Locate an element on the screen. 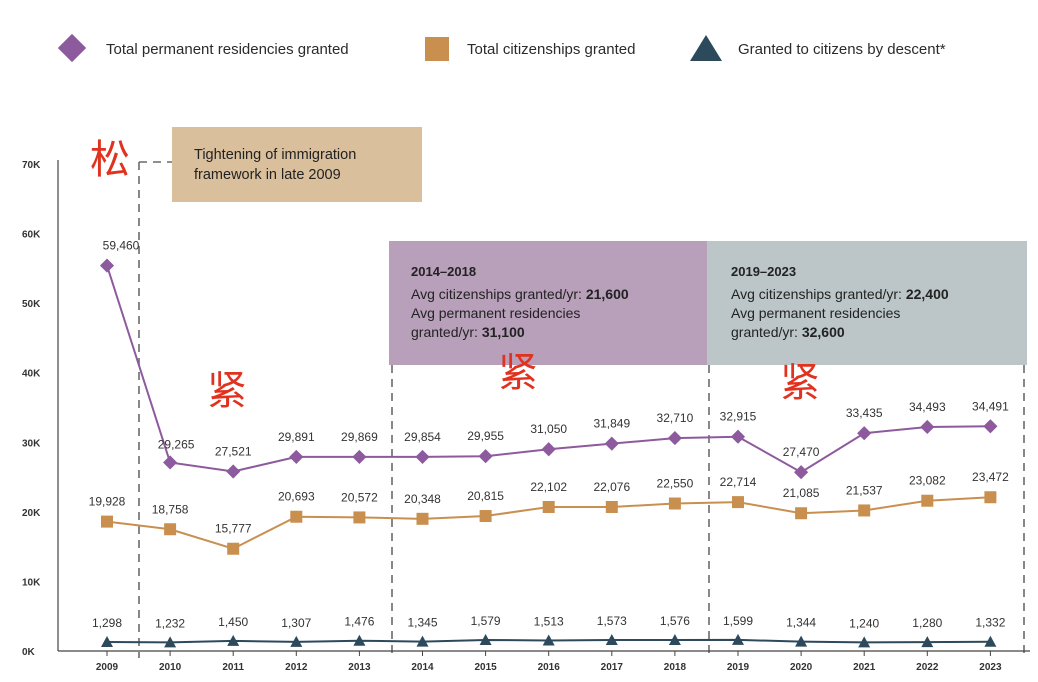 Image resolution: width=1038 pixels, height=682 pixels. x-tick-label: 2010 is located at coordinates (170, 667).